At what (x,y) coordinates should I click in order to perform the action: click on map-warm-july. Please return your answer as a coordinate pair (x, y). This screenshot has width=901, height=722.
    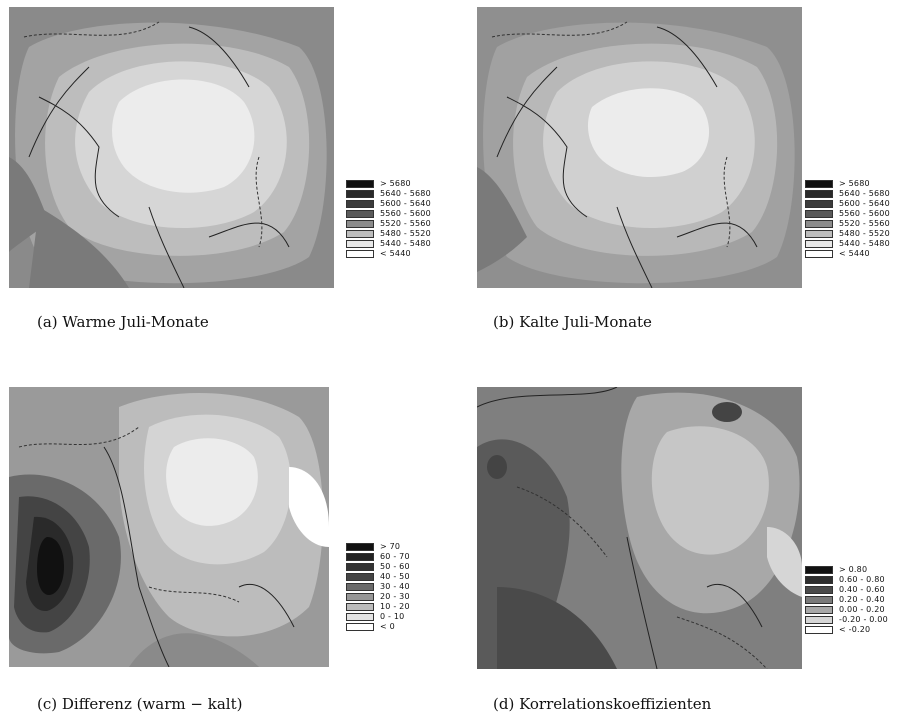
    Looking at the image, I should click on (171, 147).